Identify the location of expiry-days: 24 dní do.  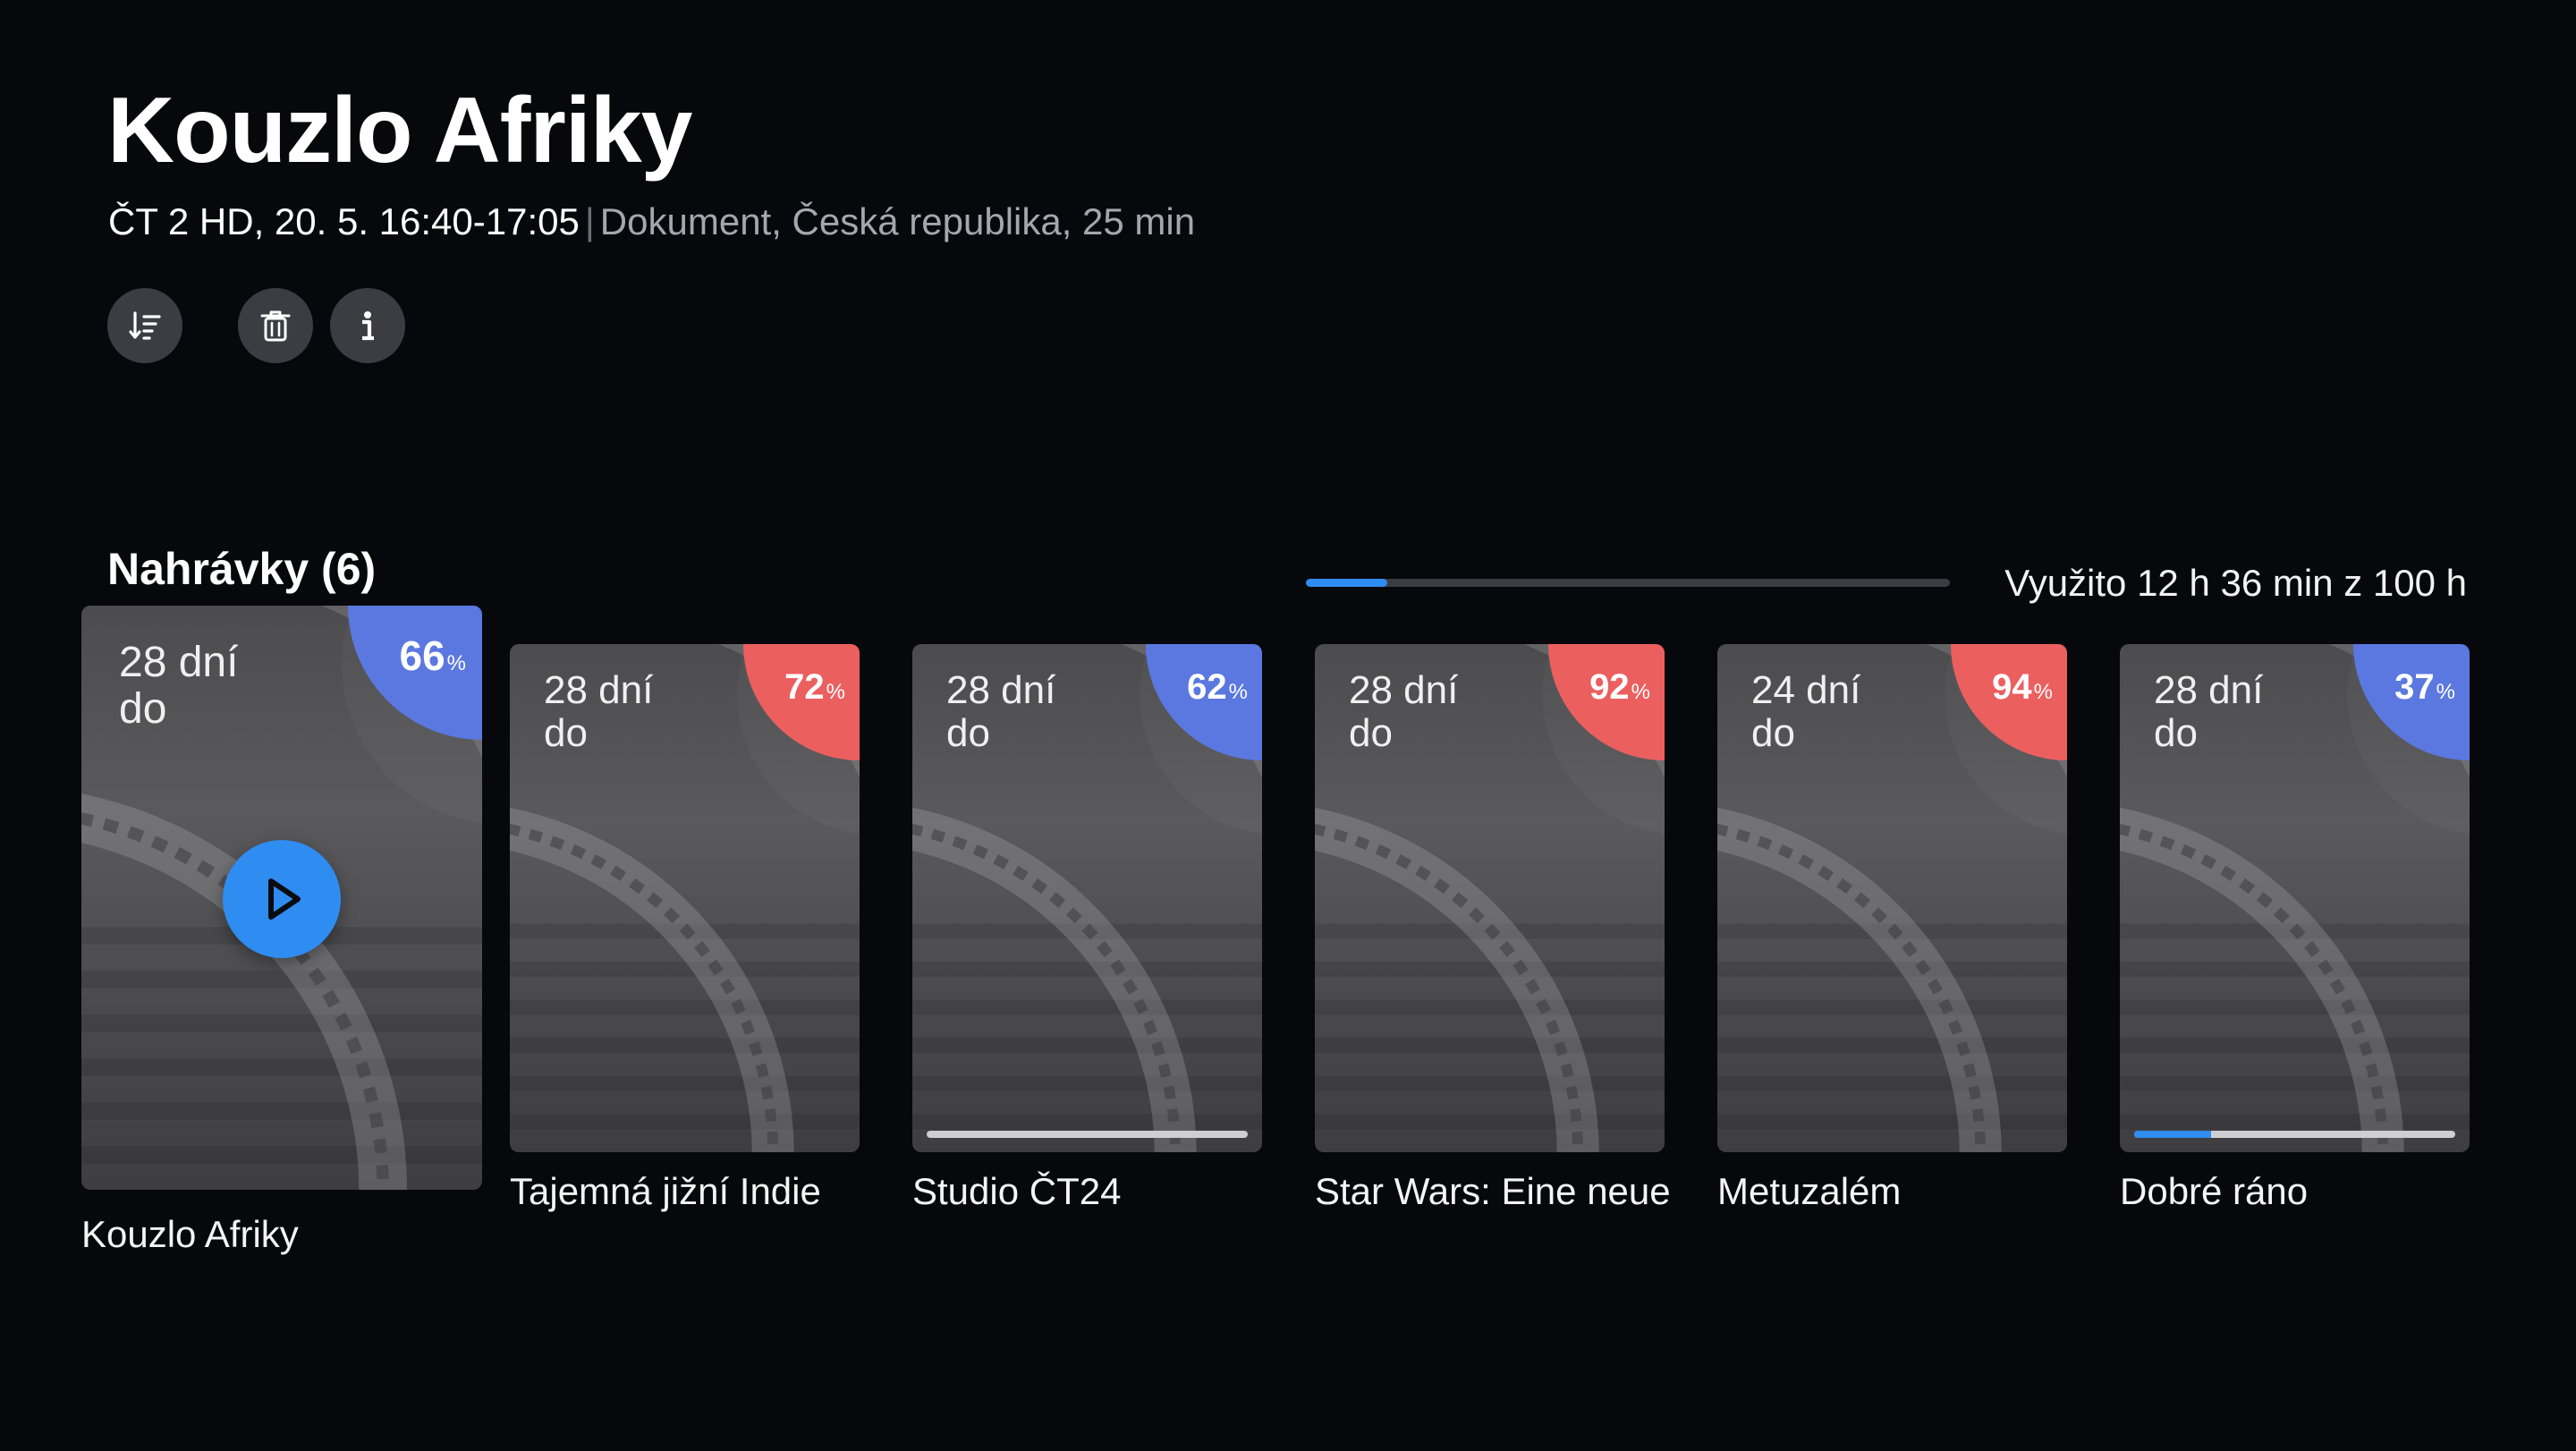
(1806, 711).